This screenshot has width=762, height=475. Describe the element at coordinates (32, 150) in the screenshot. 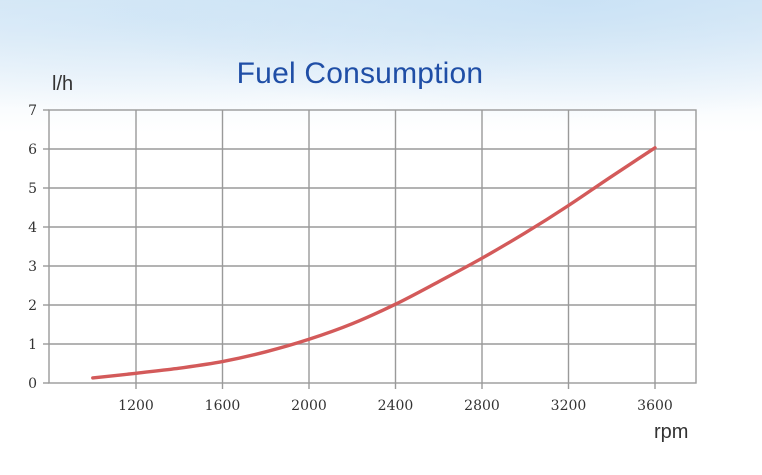

I see `y-tick-label: 6` at that location.